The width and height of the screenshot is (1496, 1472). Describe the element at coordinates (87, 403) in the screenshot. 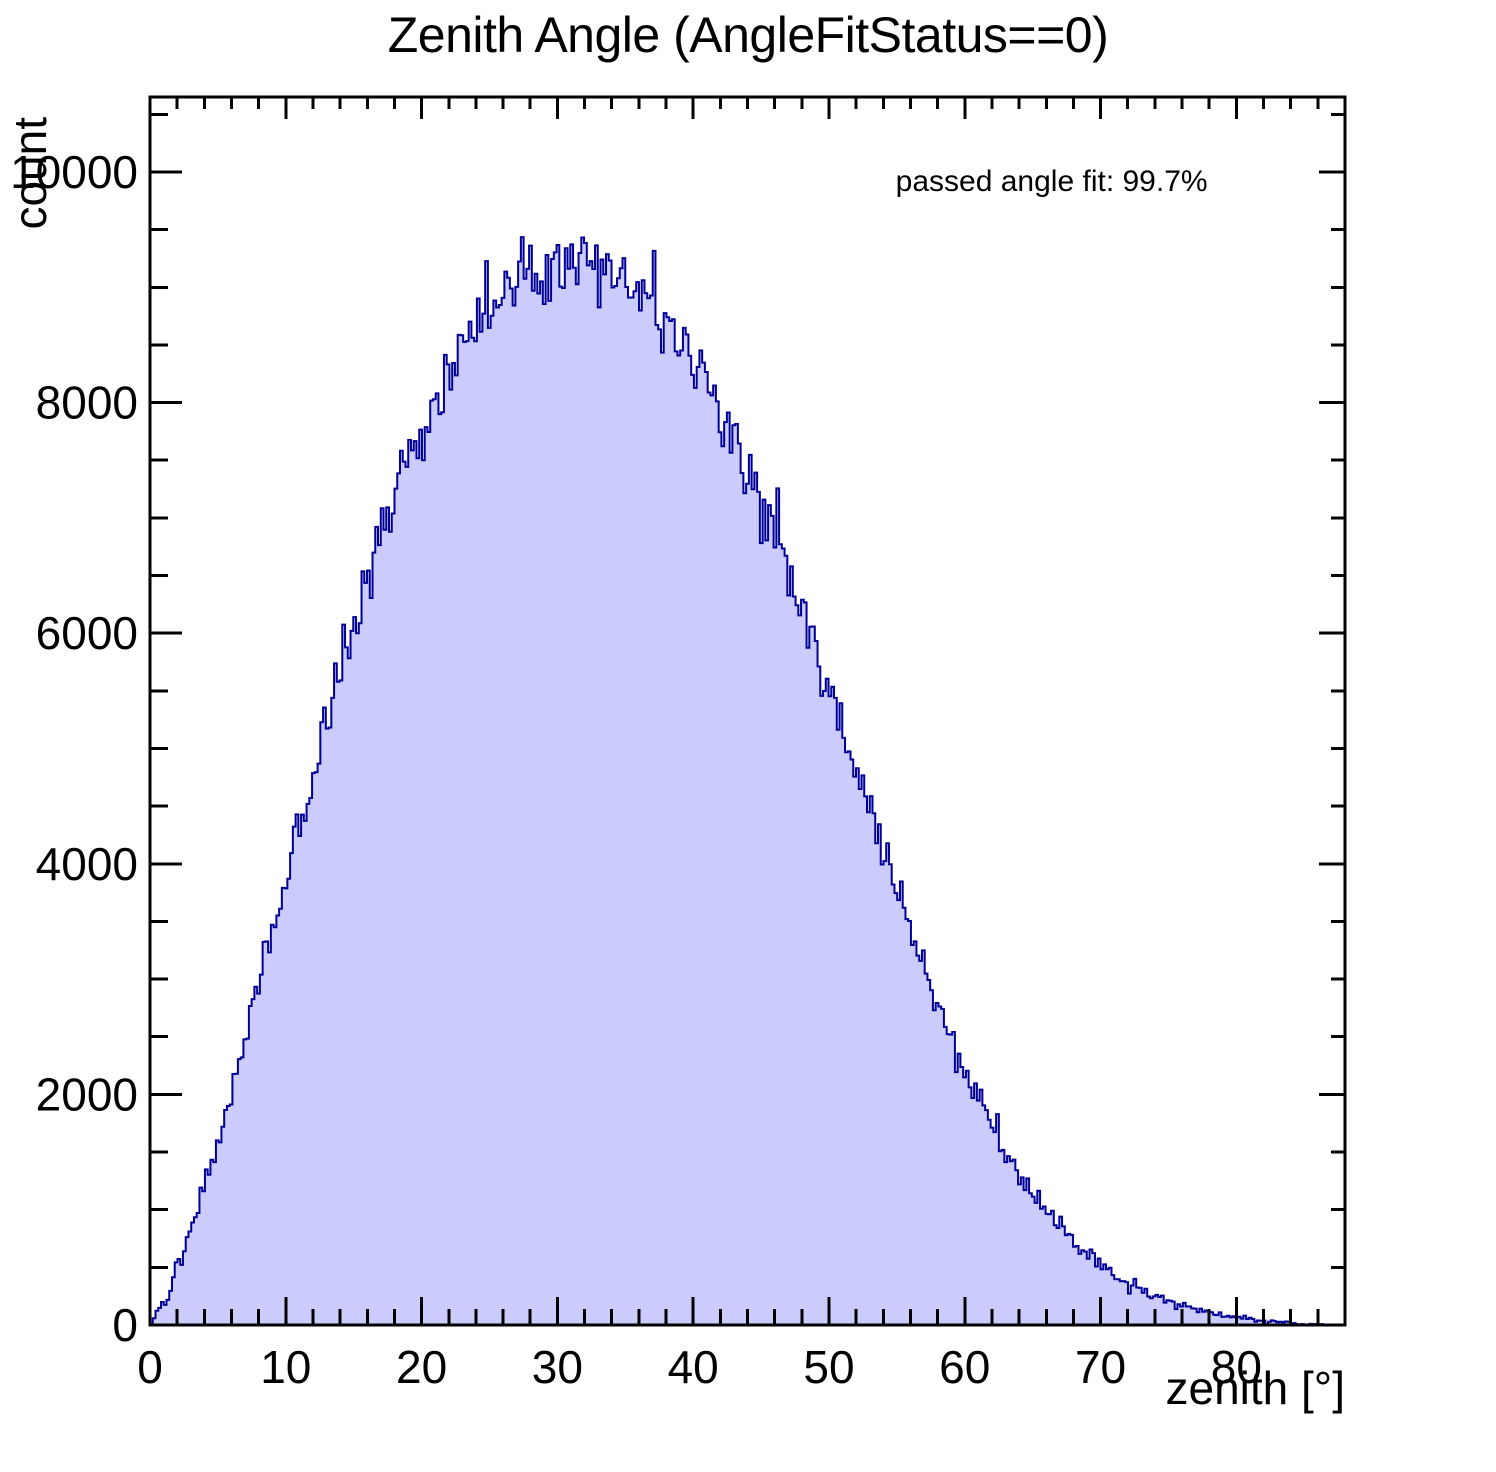

I see `y-tick-label: 8000` at that location.